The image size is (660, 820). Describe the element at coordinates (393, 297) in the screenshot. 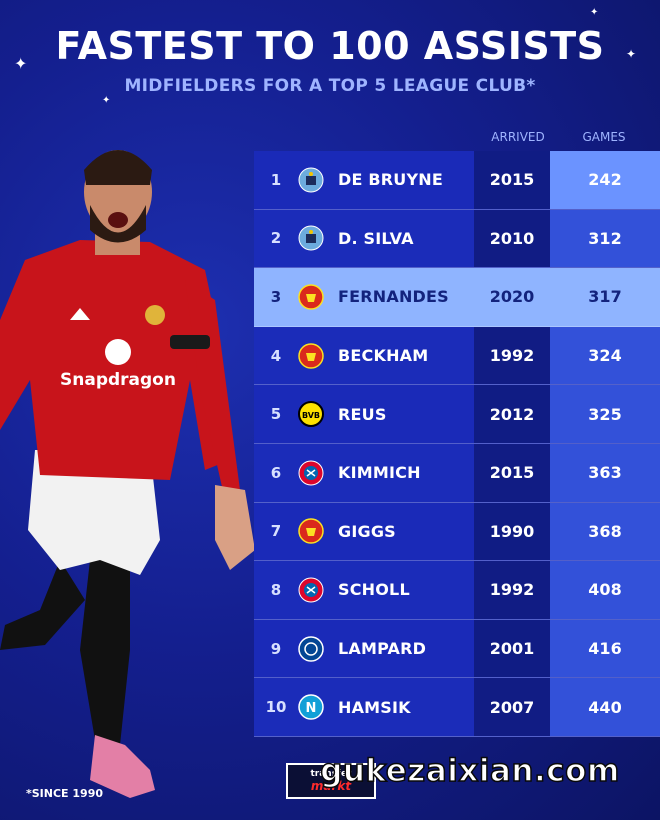

I see `player-name: FERNANDES` at that location.